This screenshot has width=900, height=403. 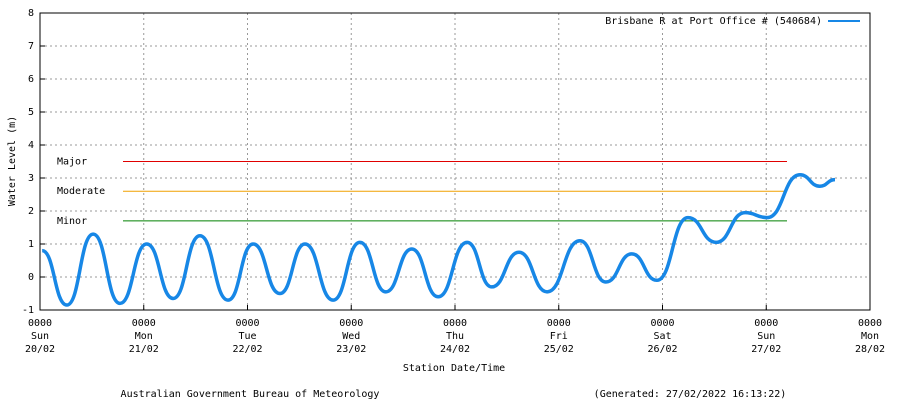 What do you see at coordinates (31, 244) in the screenshot?
I see `y-tick-label: 1` at bounding box center [31, 244].